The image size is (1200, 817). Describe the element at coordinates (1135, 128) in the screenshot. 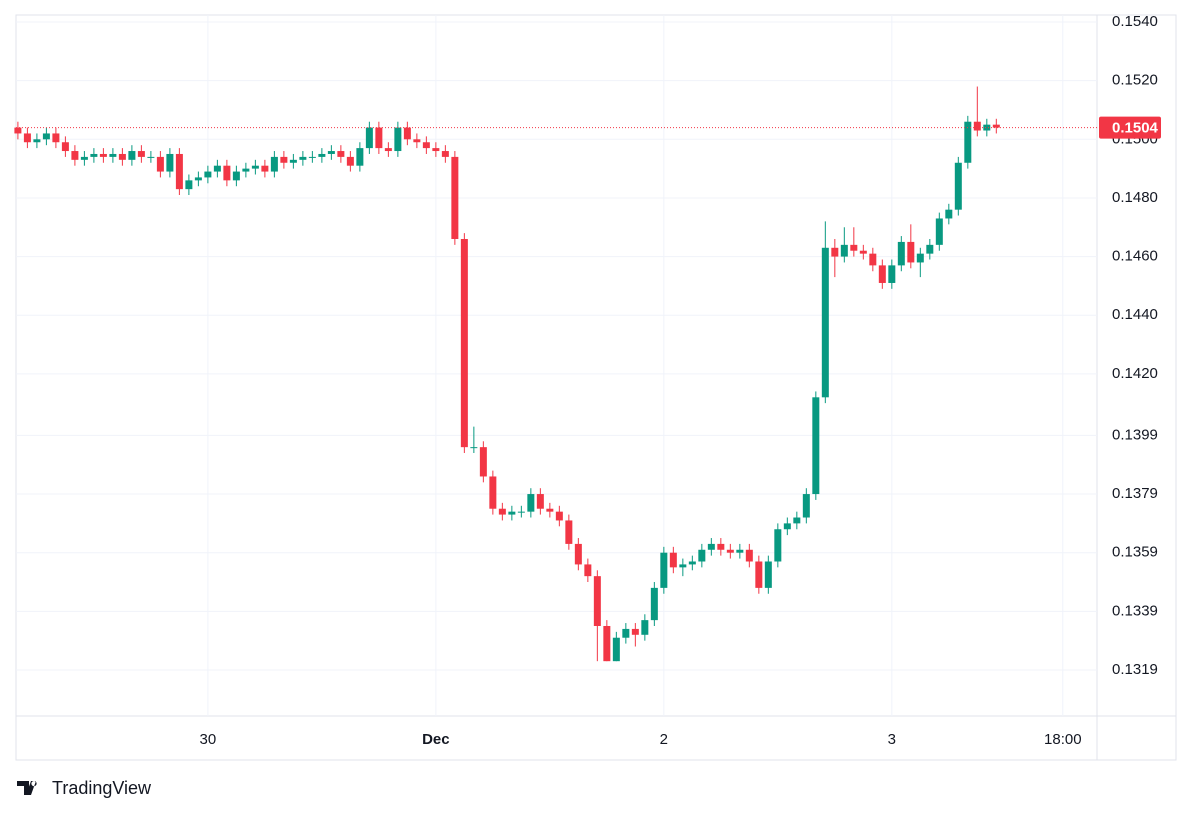

I see `last-price-label: 0.1504` at that location.